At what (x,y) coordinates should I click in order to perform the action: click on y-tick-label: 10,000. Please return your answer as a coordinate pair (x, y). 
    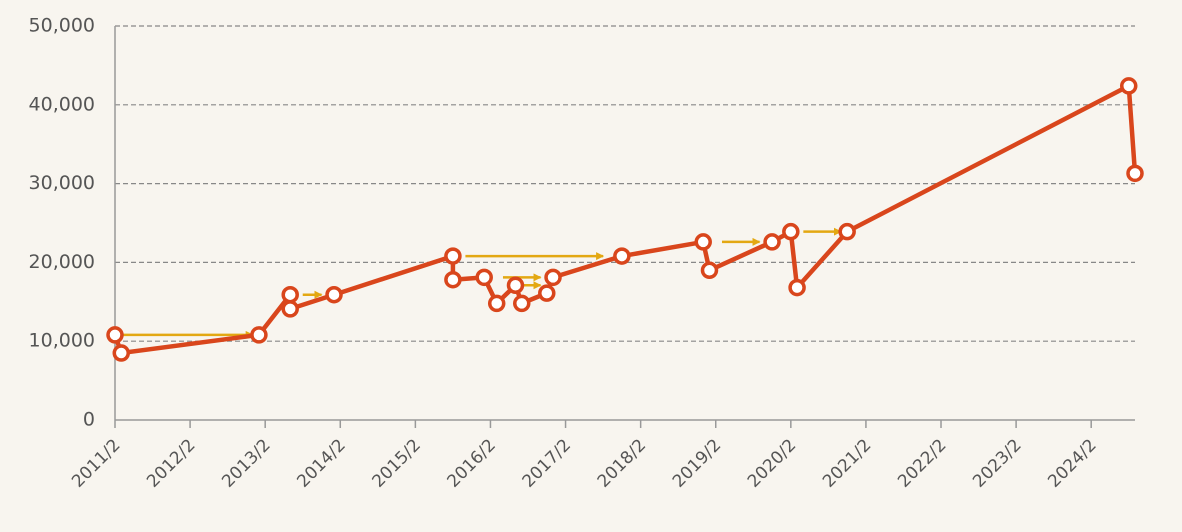
    Looking at the image, I should click on (62, 341).